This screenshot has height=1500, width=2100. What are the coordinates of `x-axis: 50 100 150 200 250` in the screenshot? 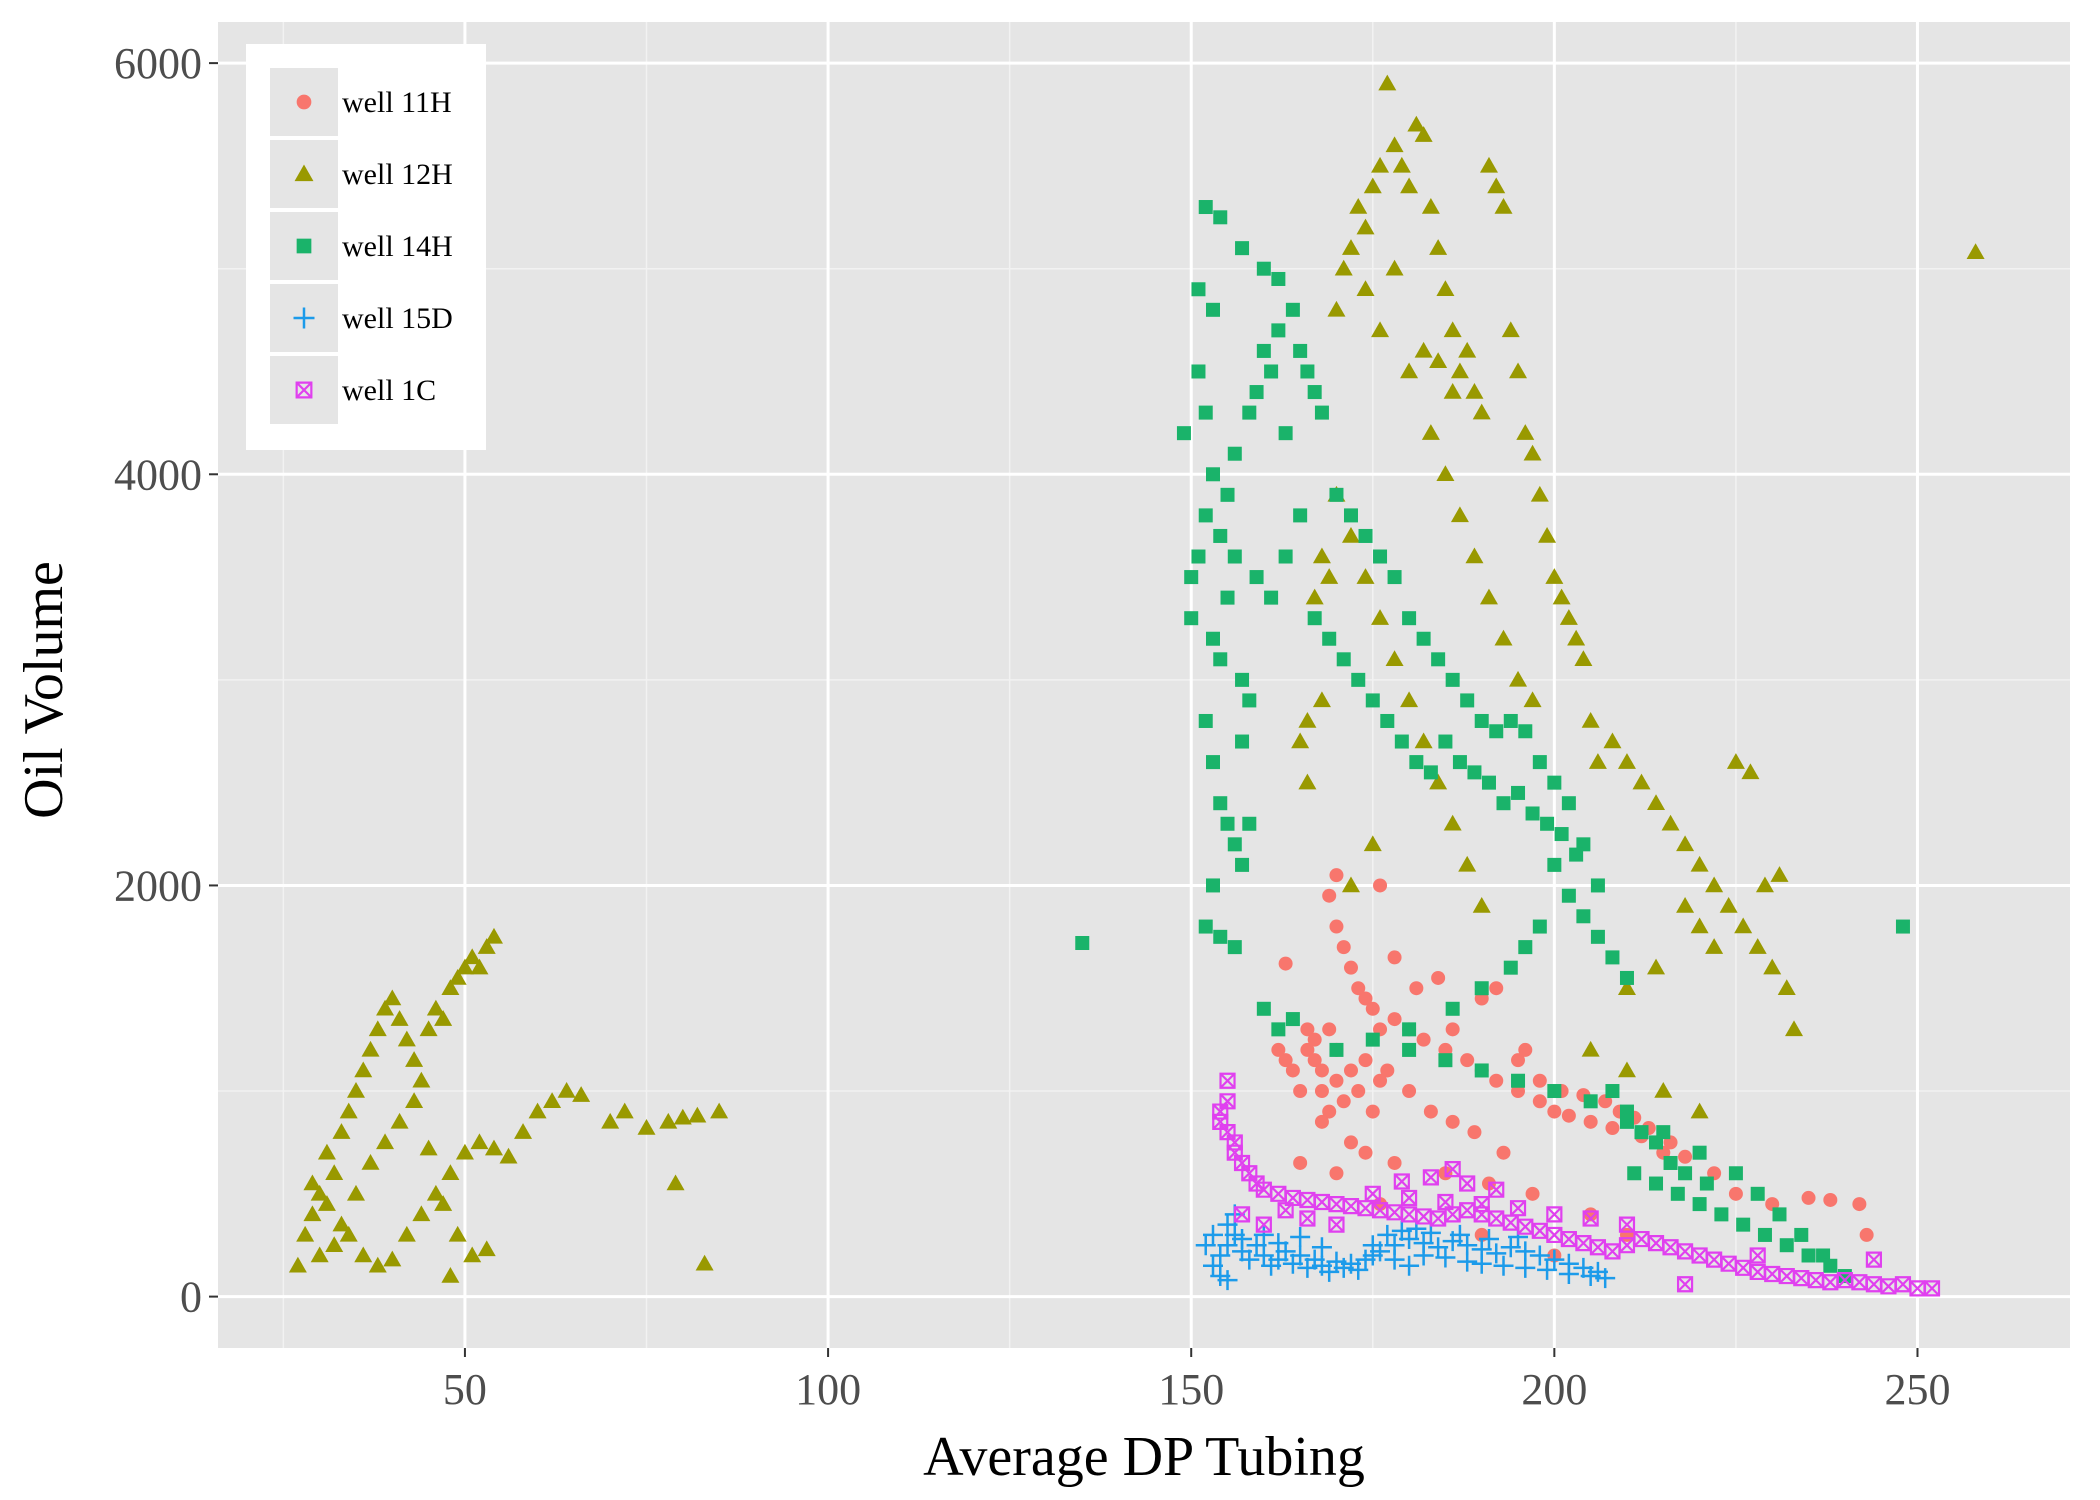 It's located at (1196, 1381).